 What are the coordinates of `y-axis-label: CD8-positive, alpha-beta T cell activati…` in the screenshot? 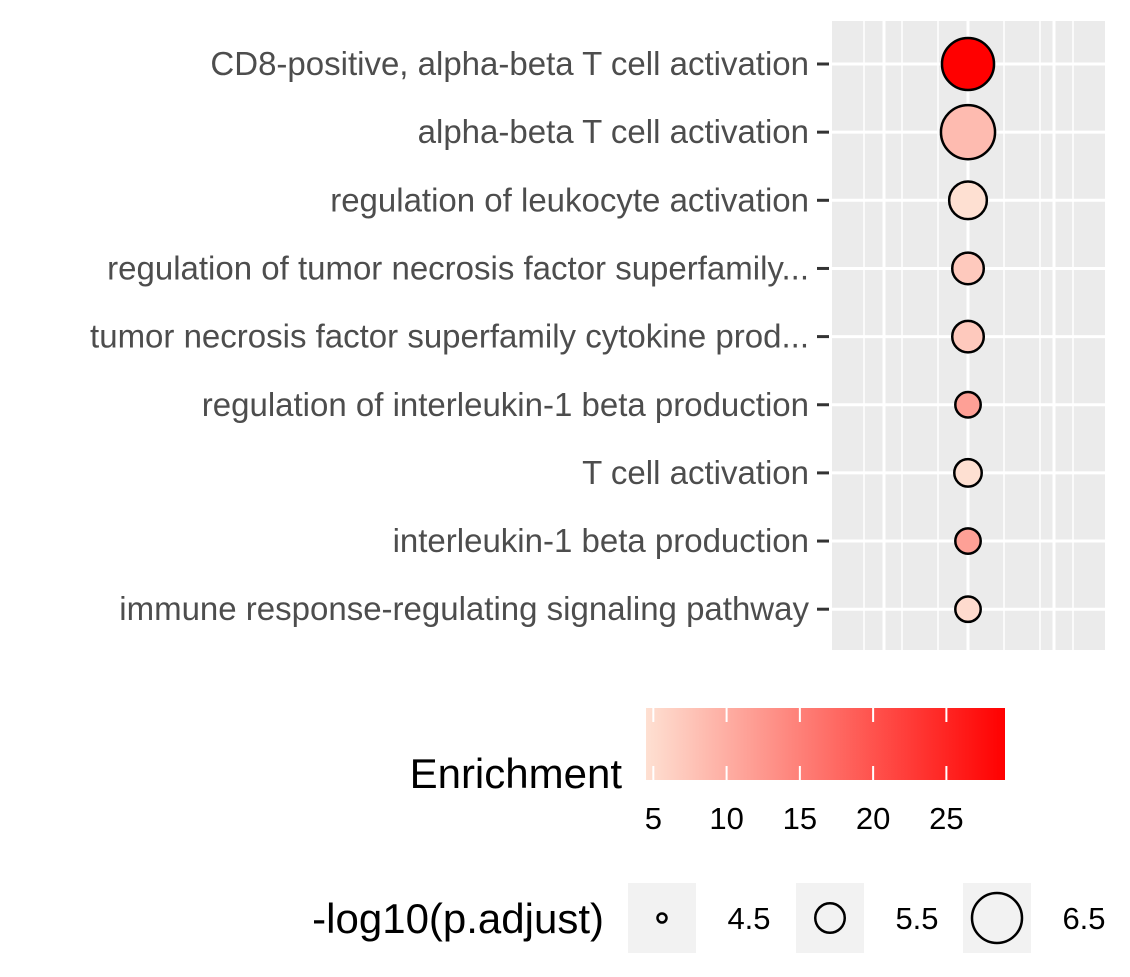 It's located at (509, 63).